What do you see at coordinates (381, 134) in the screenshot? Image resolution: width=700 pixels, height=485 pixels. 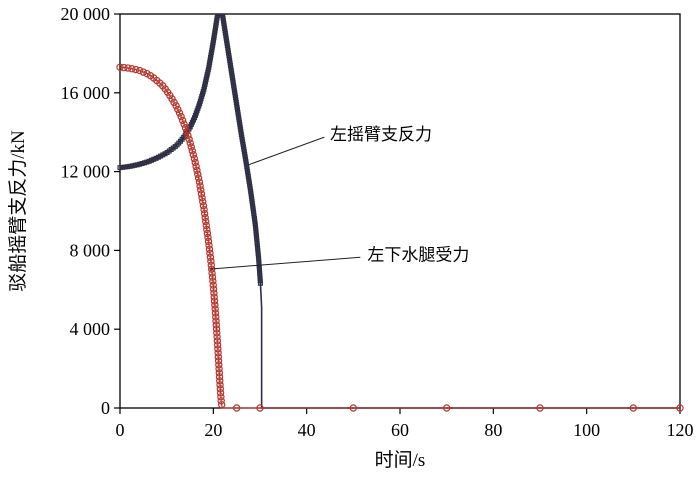 I see `annotation-label: 左摇臂支反力` at bounding box center [381, 134].